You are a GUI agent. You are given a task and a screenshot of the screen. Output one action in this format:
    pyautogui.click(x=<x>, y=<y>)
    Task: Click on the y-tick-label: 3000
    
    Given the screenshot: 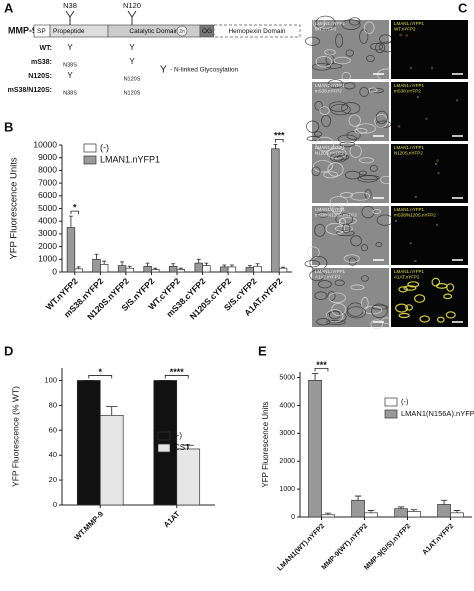 What is the action you would take?
    pyautogui.click(x=287, y=433)
    